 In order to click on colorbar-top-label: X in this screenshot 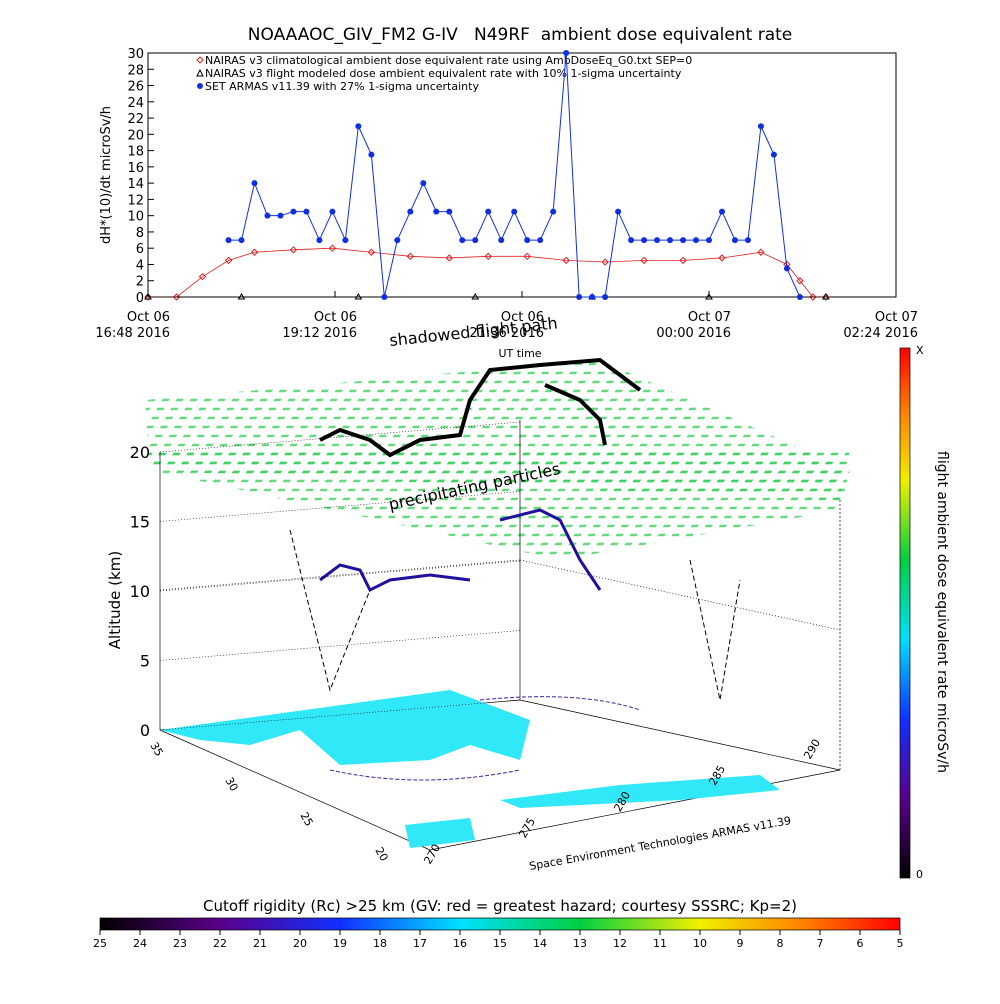, I will do `click(920, 350)`.